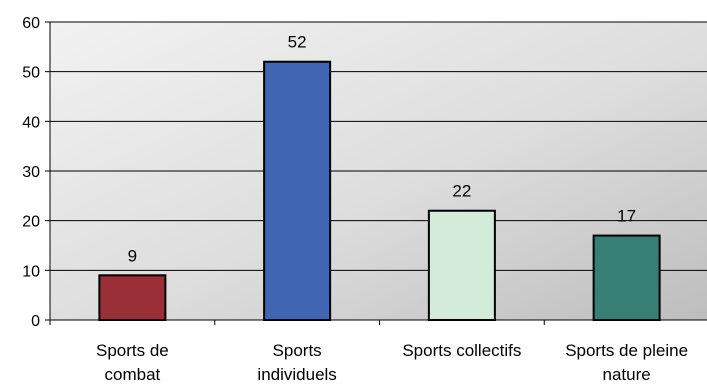  Describe the element at coordinates (626, 350) in the screenshot. I see `x-tick-label: Sports de pleine` at that location.